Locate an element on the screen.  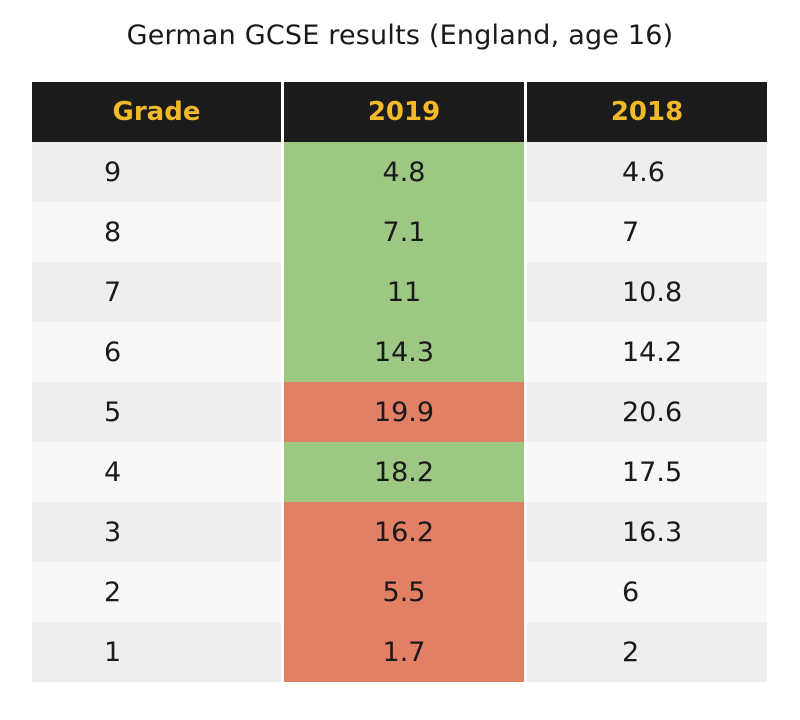
table-row: 5 19.9 20.6 is located at coordinates (399, 412).